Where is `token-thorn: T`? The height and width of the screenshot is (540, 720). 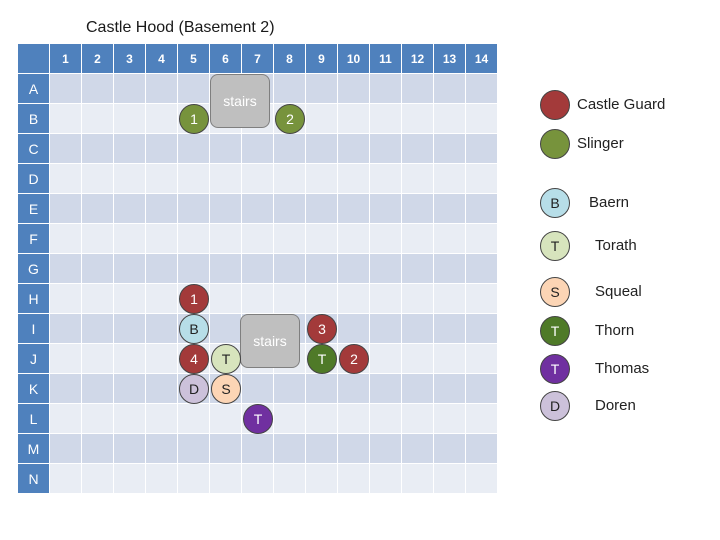 token-thorn: T is located at coordinates (322, 359).